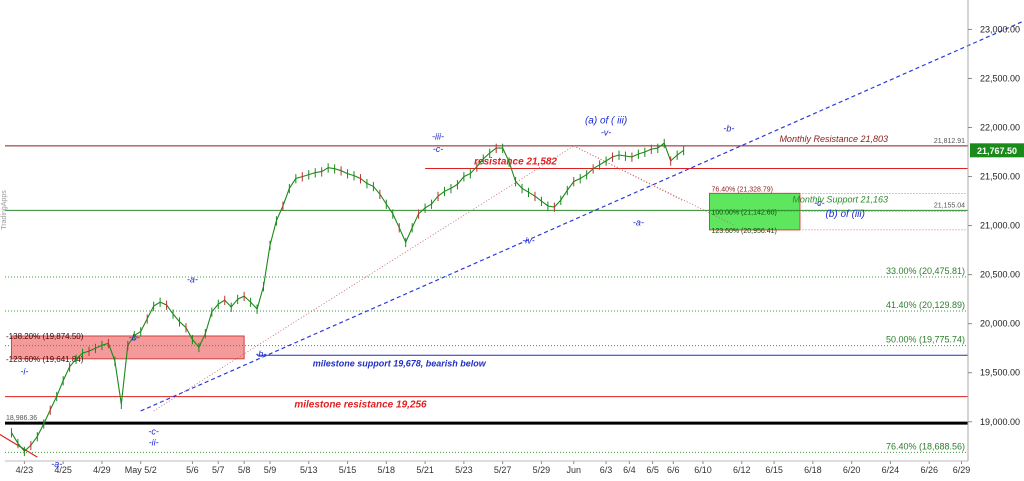 The image size is (1024, 481). What do you see at coordinates (528, 240) in the screenshot?
I see `wave-label-9: -iv-` at bounding box center [528, 240].